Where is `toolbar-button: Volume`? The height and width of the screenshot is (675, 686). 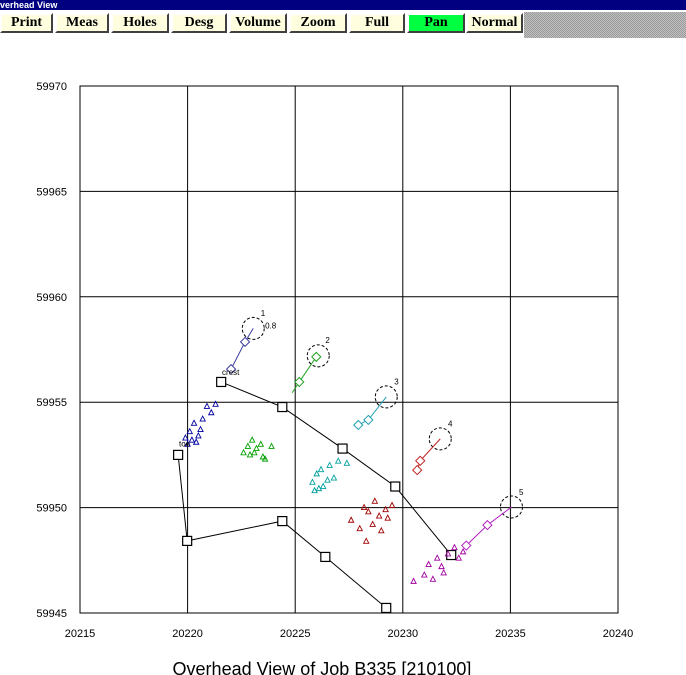
toolbar-button: Volume is located at coordinates (258, 23).